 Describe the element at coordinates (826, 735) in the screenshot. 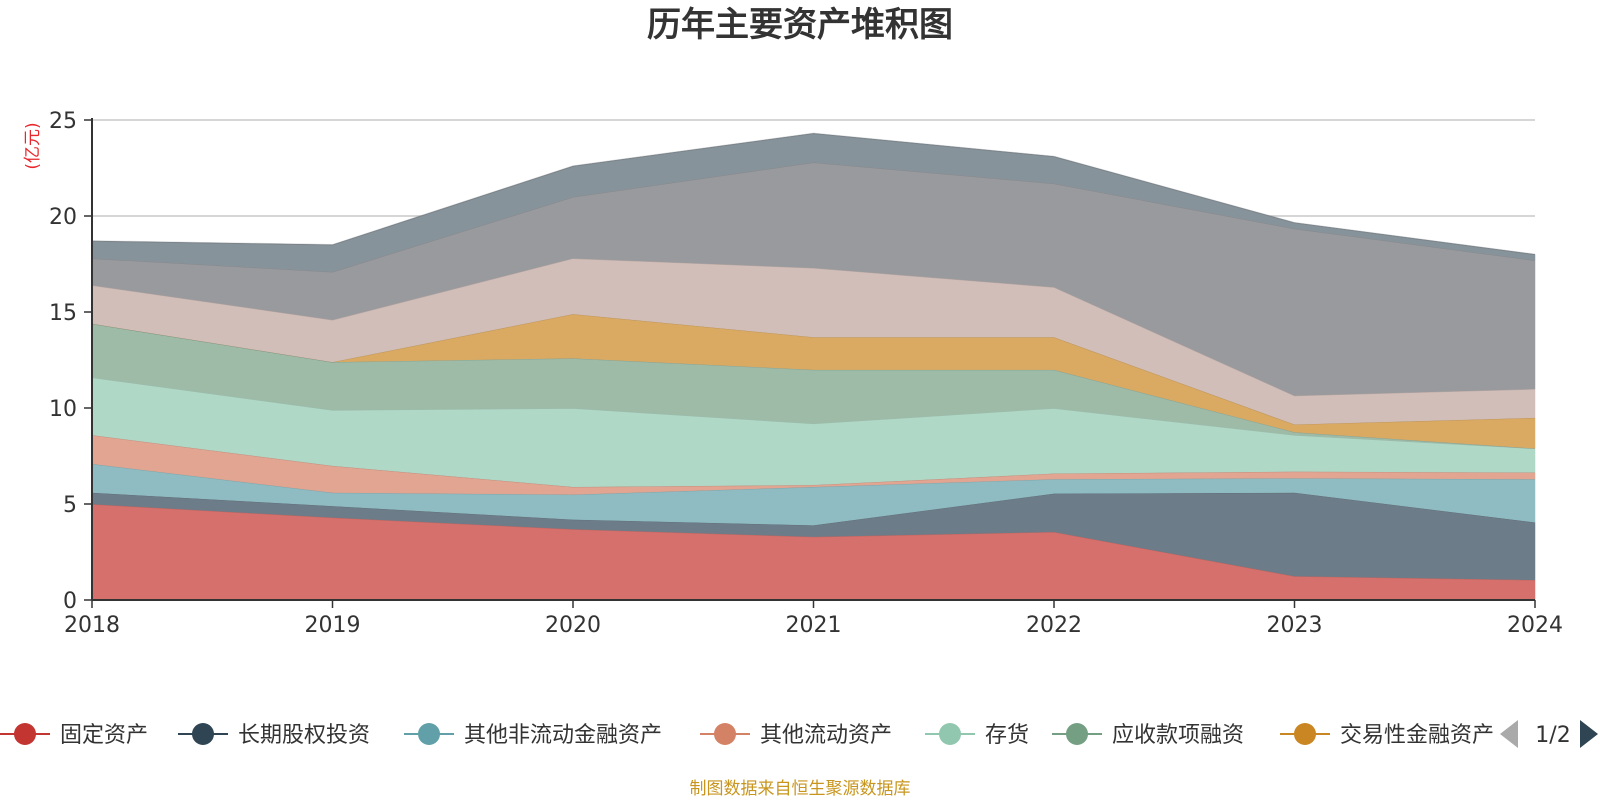

I see `legend-label: 其他流动资产` at that location.